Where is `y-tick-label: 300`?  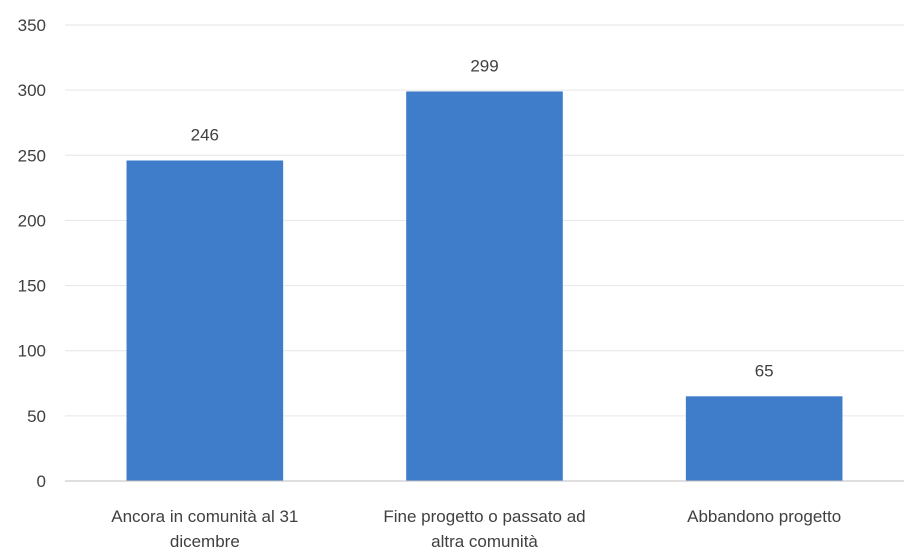
y-tick-label: 300 is located at coordinates (32, 90).